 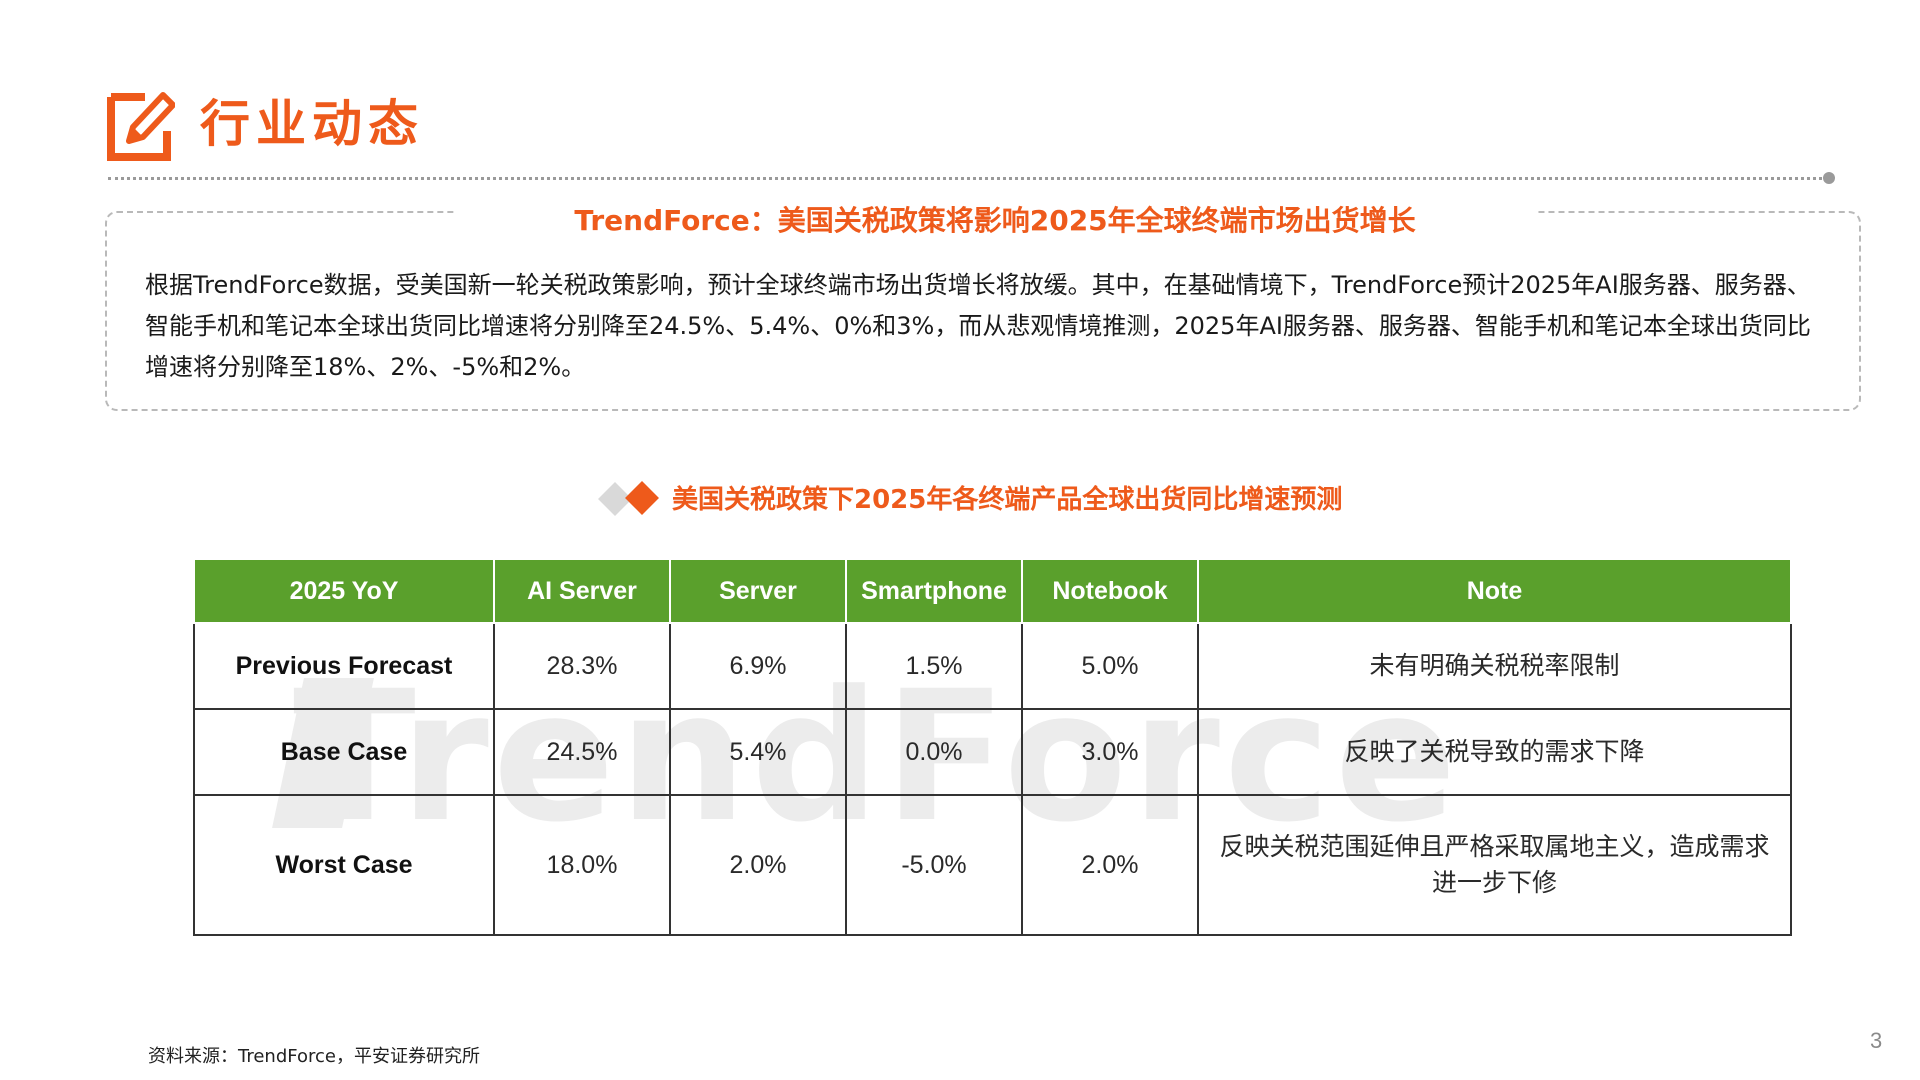 What do you see at coordinates (1494, 865) in the screenshot?
I see `note-cell: 反映关税范围延伸且严格采取属地主义，造成需求进一步下修` at bounding box center [1494, 865].